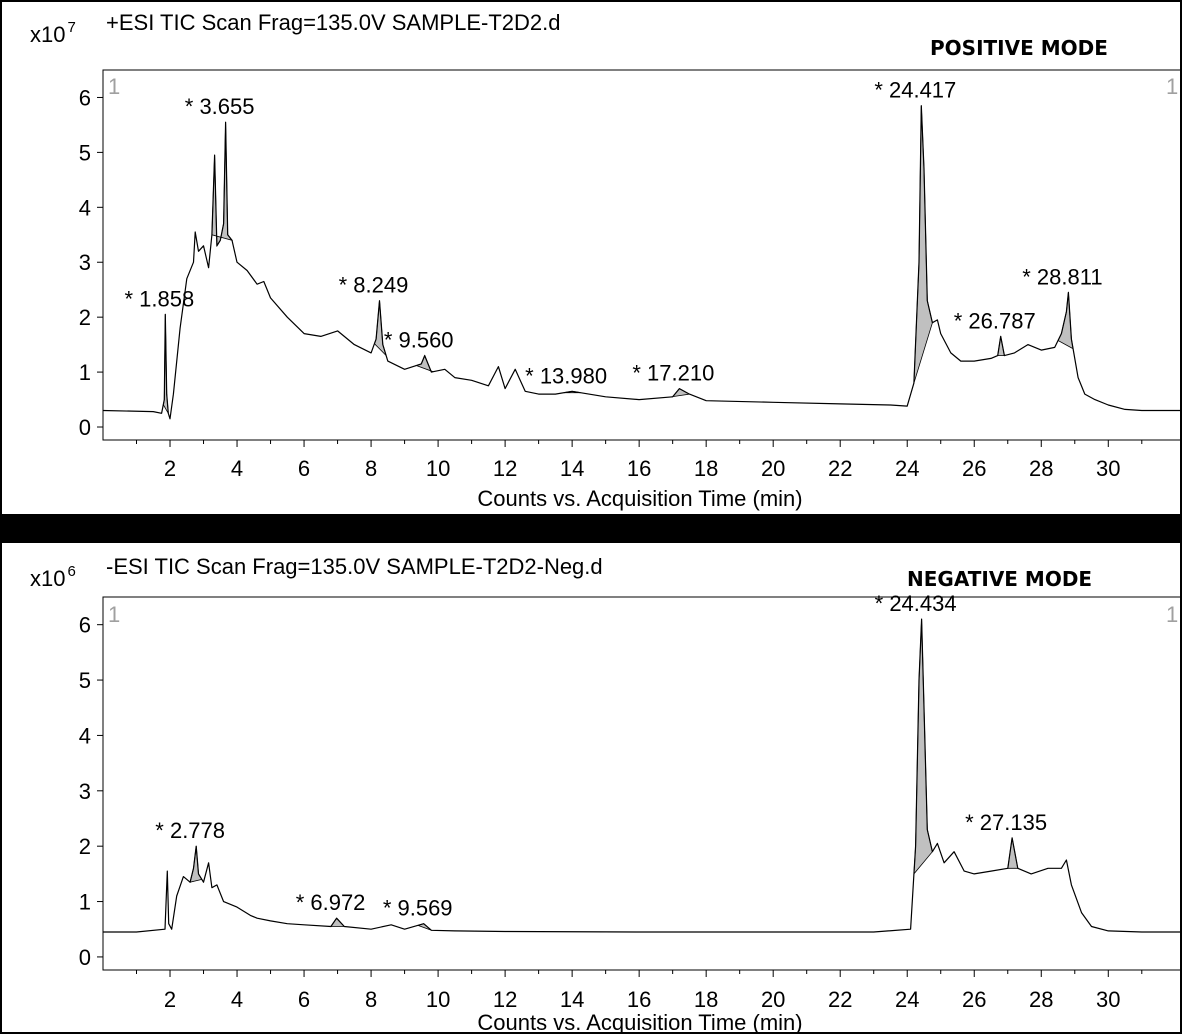 This screenshot has width=1182, height=1034. What do you see at coordinates (220, 106) in the screenshot?
I see `top-peak-label: * 3.655` at bounding box center [220, 106].